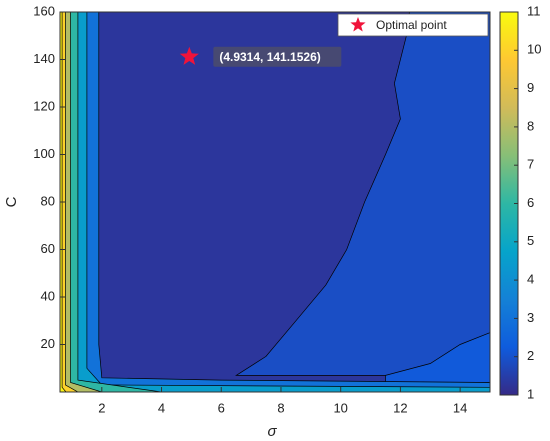 The image size is (550, 441). What do you see at coordinates (44, 58) in the screenshot?
I see `y-tick-label: 140` at bounding box center [44, 58].